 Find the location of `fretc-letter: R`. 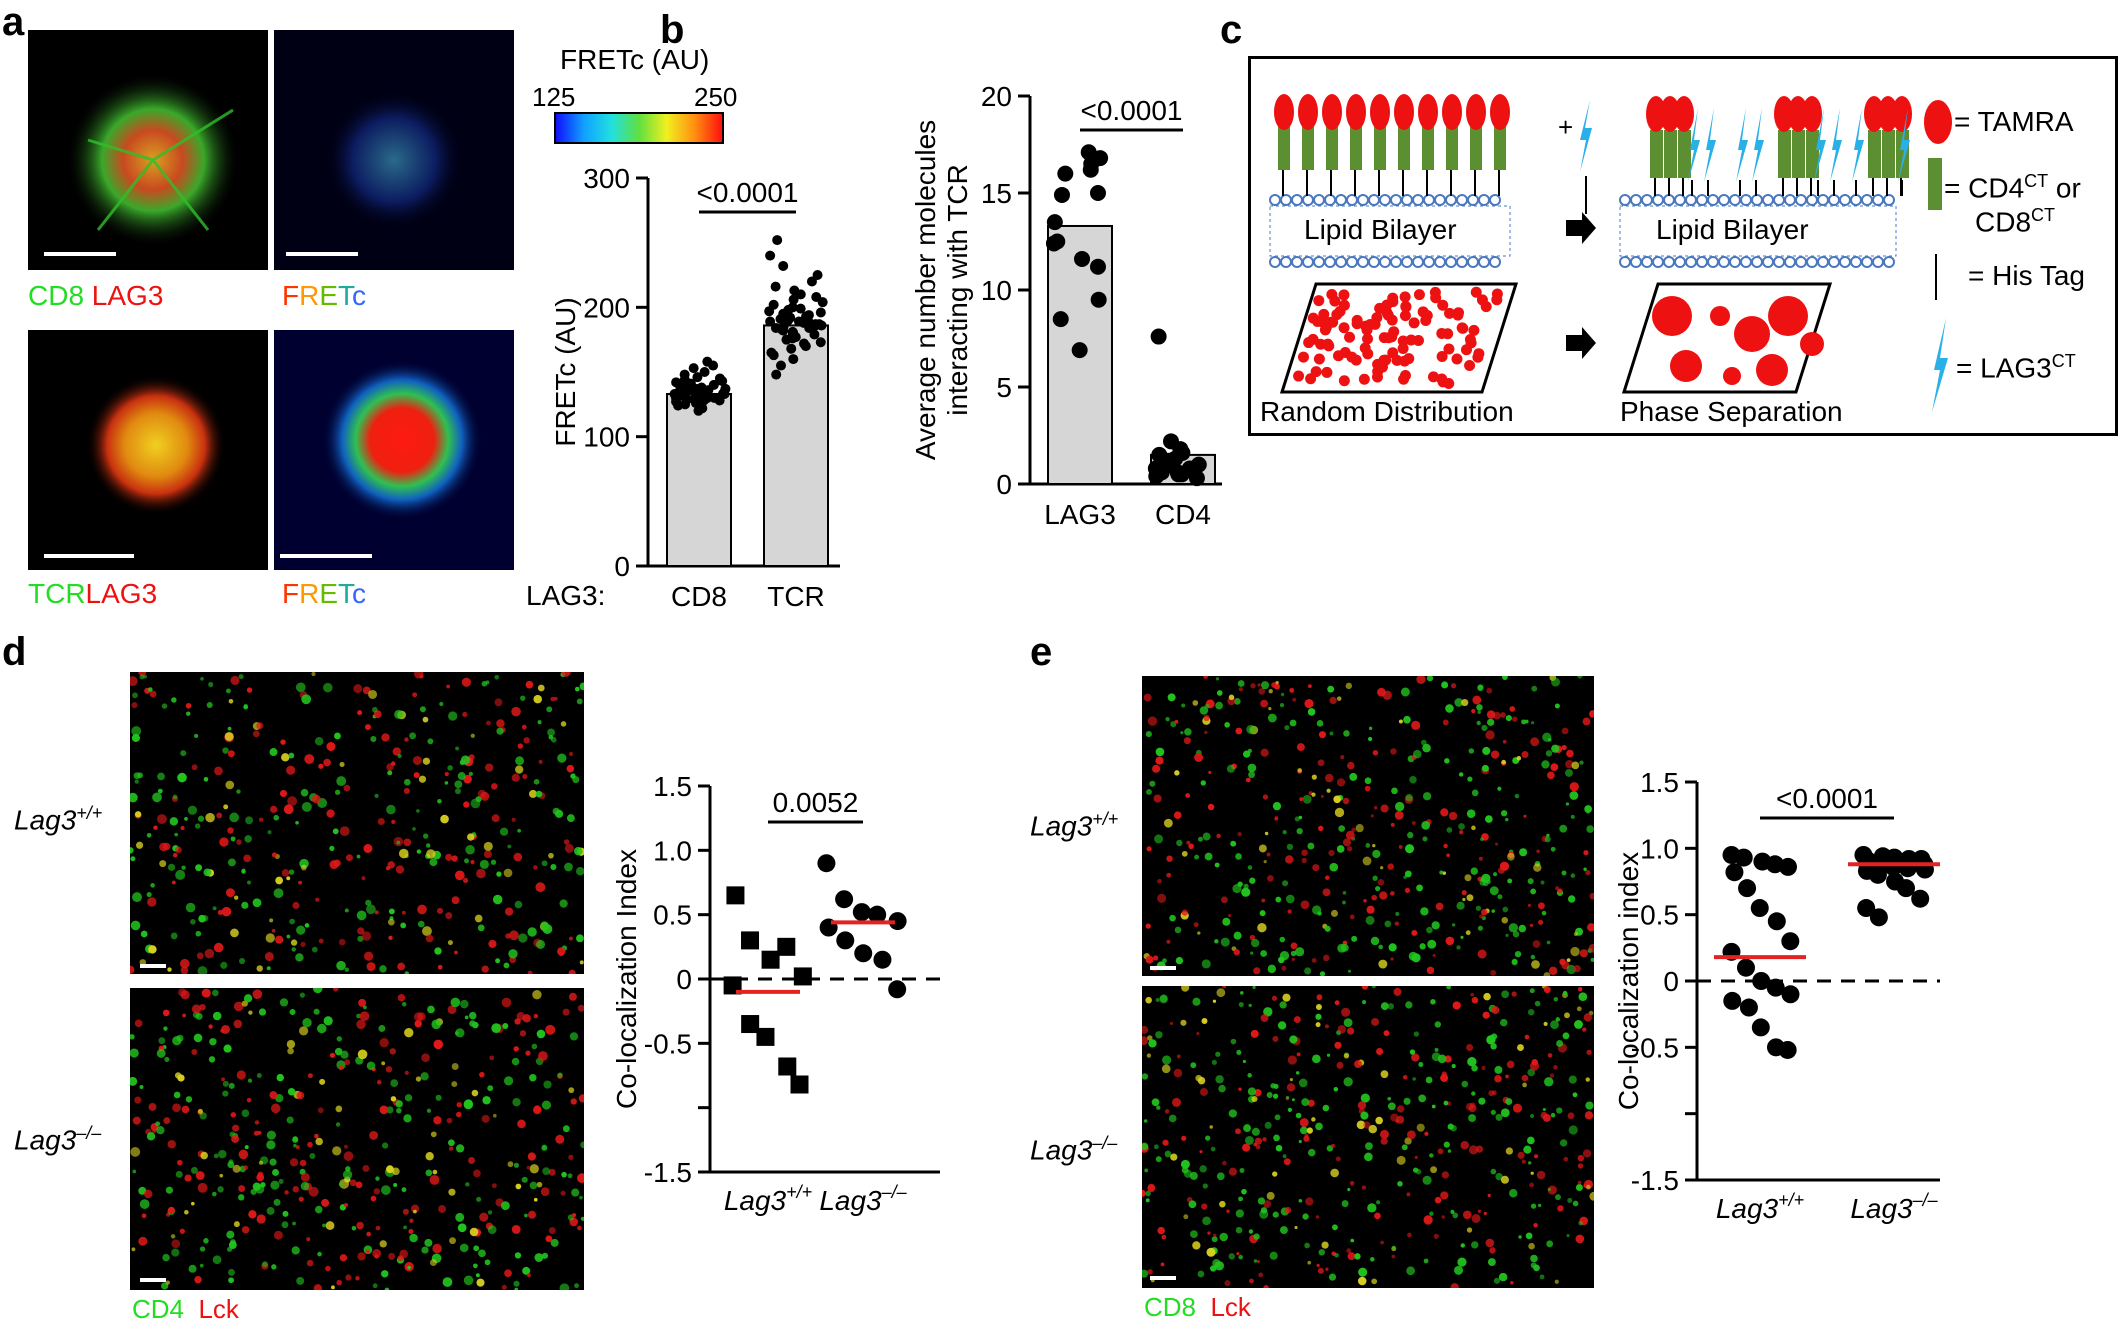

fretc-letter: R is located at coordinates (309, 295).